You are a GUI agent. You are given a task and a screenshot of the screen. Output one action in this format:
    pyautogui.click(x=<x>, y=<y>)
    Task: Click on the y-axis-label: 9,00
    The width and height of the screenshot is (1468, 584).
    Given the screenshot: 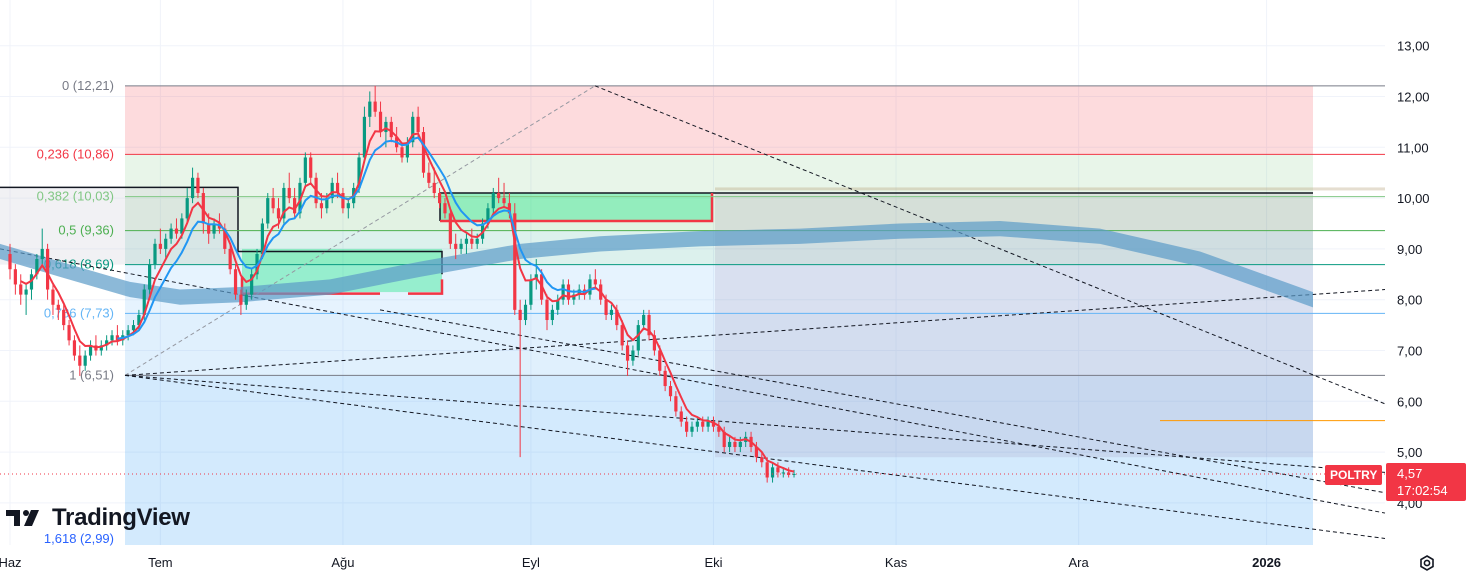 What is the action you would take?
    pyautogui.click(x=1409, y=249)
    